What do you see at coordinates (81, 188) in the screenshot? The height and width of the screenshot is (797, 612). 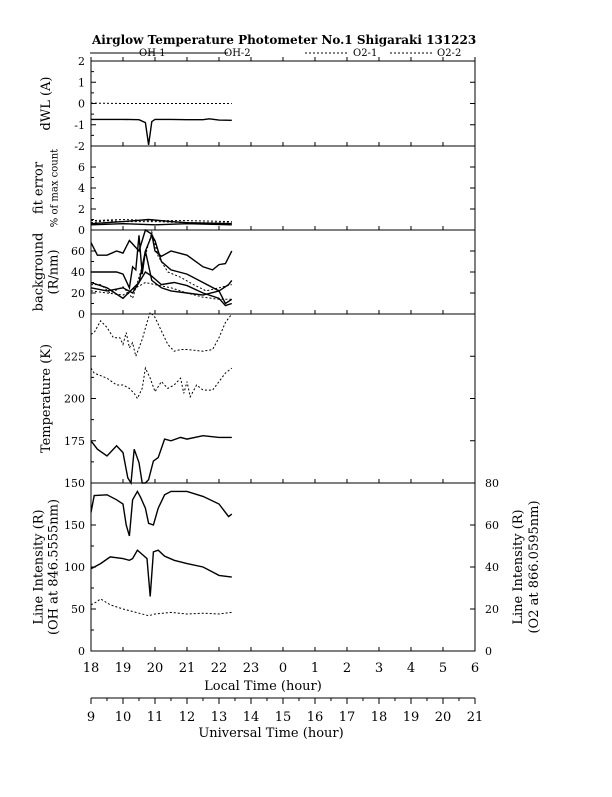 I see `y-tick-label: 4` at bounding box center [81, 188].